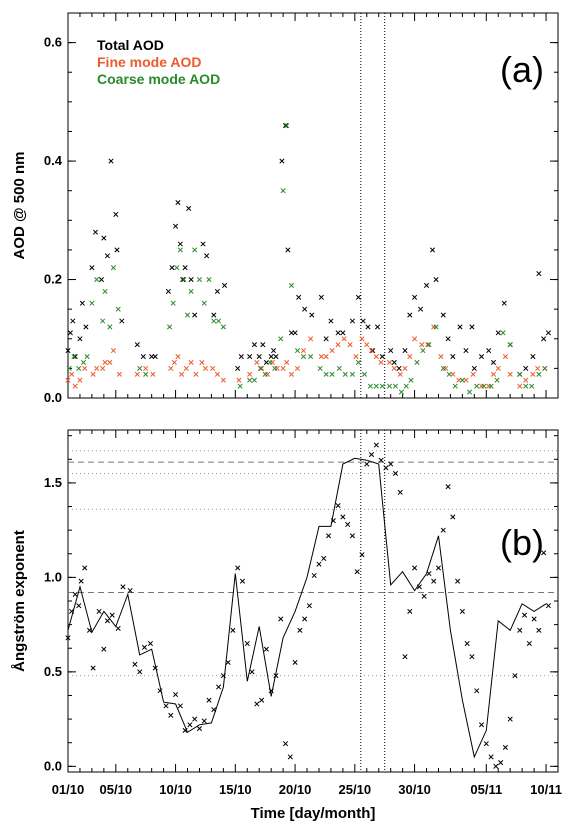 The height and width of the screenshot is (826, 574). I want to click on legend-total-aod: Total AOD, so click(130, 45).